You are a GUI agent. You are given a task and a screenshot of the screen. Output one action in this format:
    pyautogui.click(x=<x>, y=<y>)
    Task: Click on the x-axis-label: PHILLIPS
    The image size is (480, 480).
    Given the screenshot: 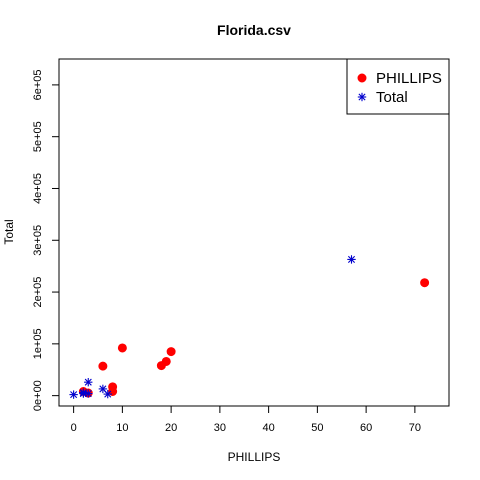 What is the action you would take?
    pyautogui.click(x=254, y=457)
    